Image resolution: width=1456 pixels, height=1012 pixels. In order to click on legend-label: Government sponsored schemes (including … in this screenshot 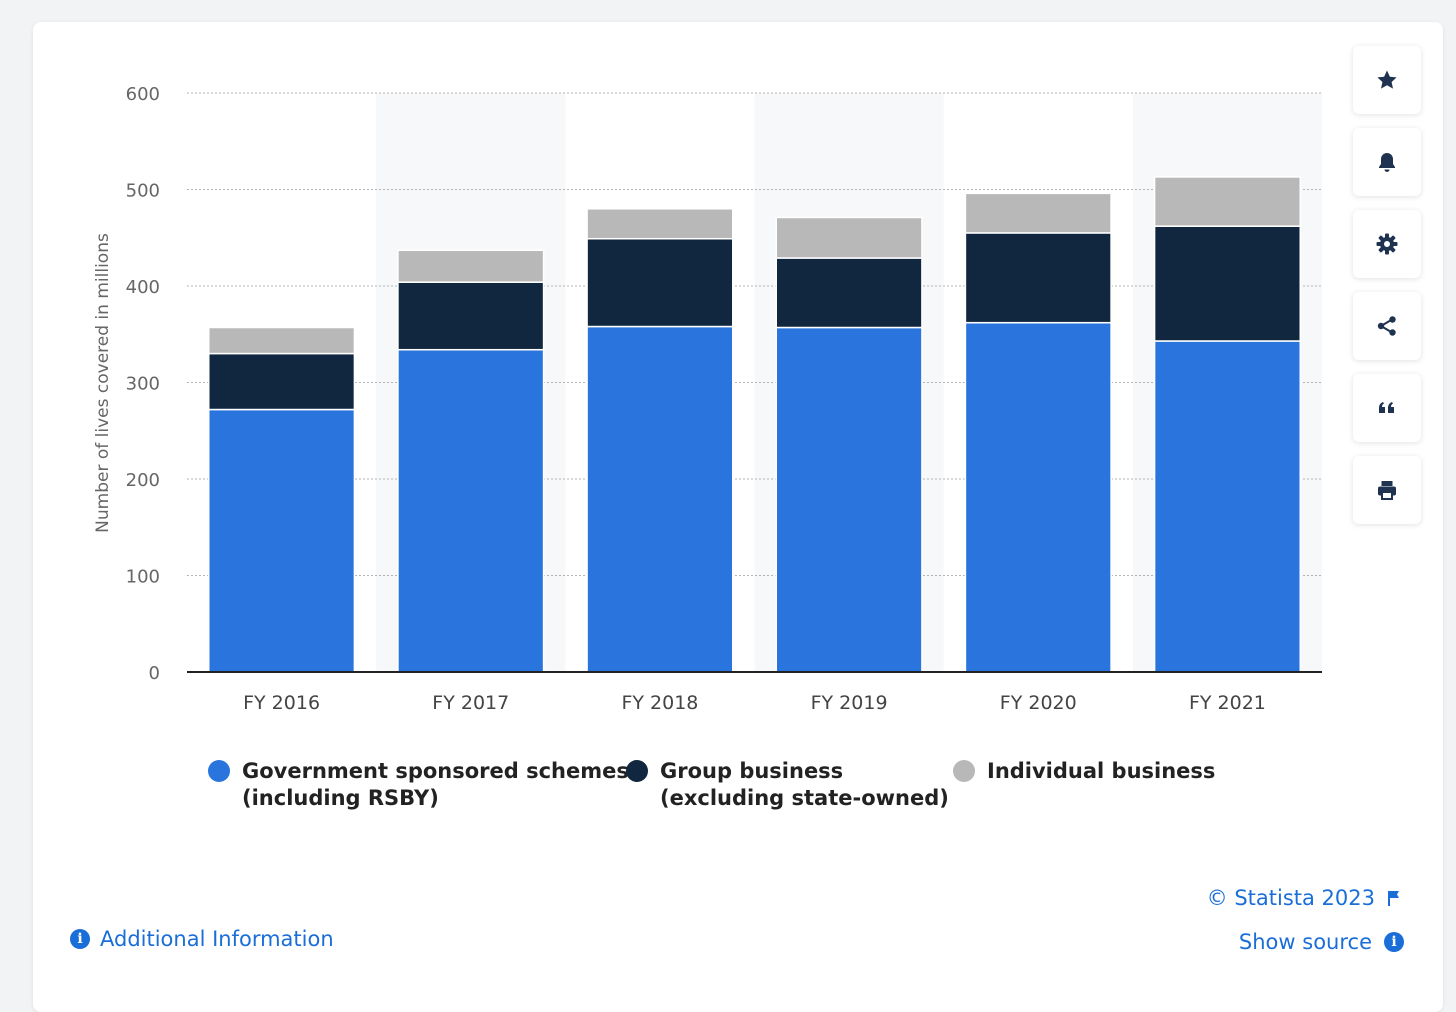, I will do `click(435, 784)`.